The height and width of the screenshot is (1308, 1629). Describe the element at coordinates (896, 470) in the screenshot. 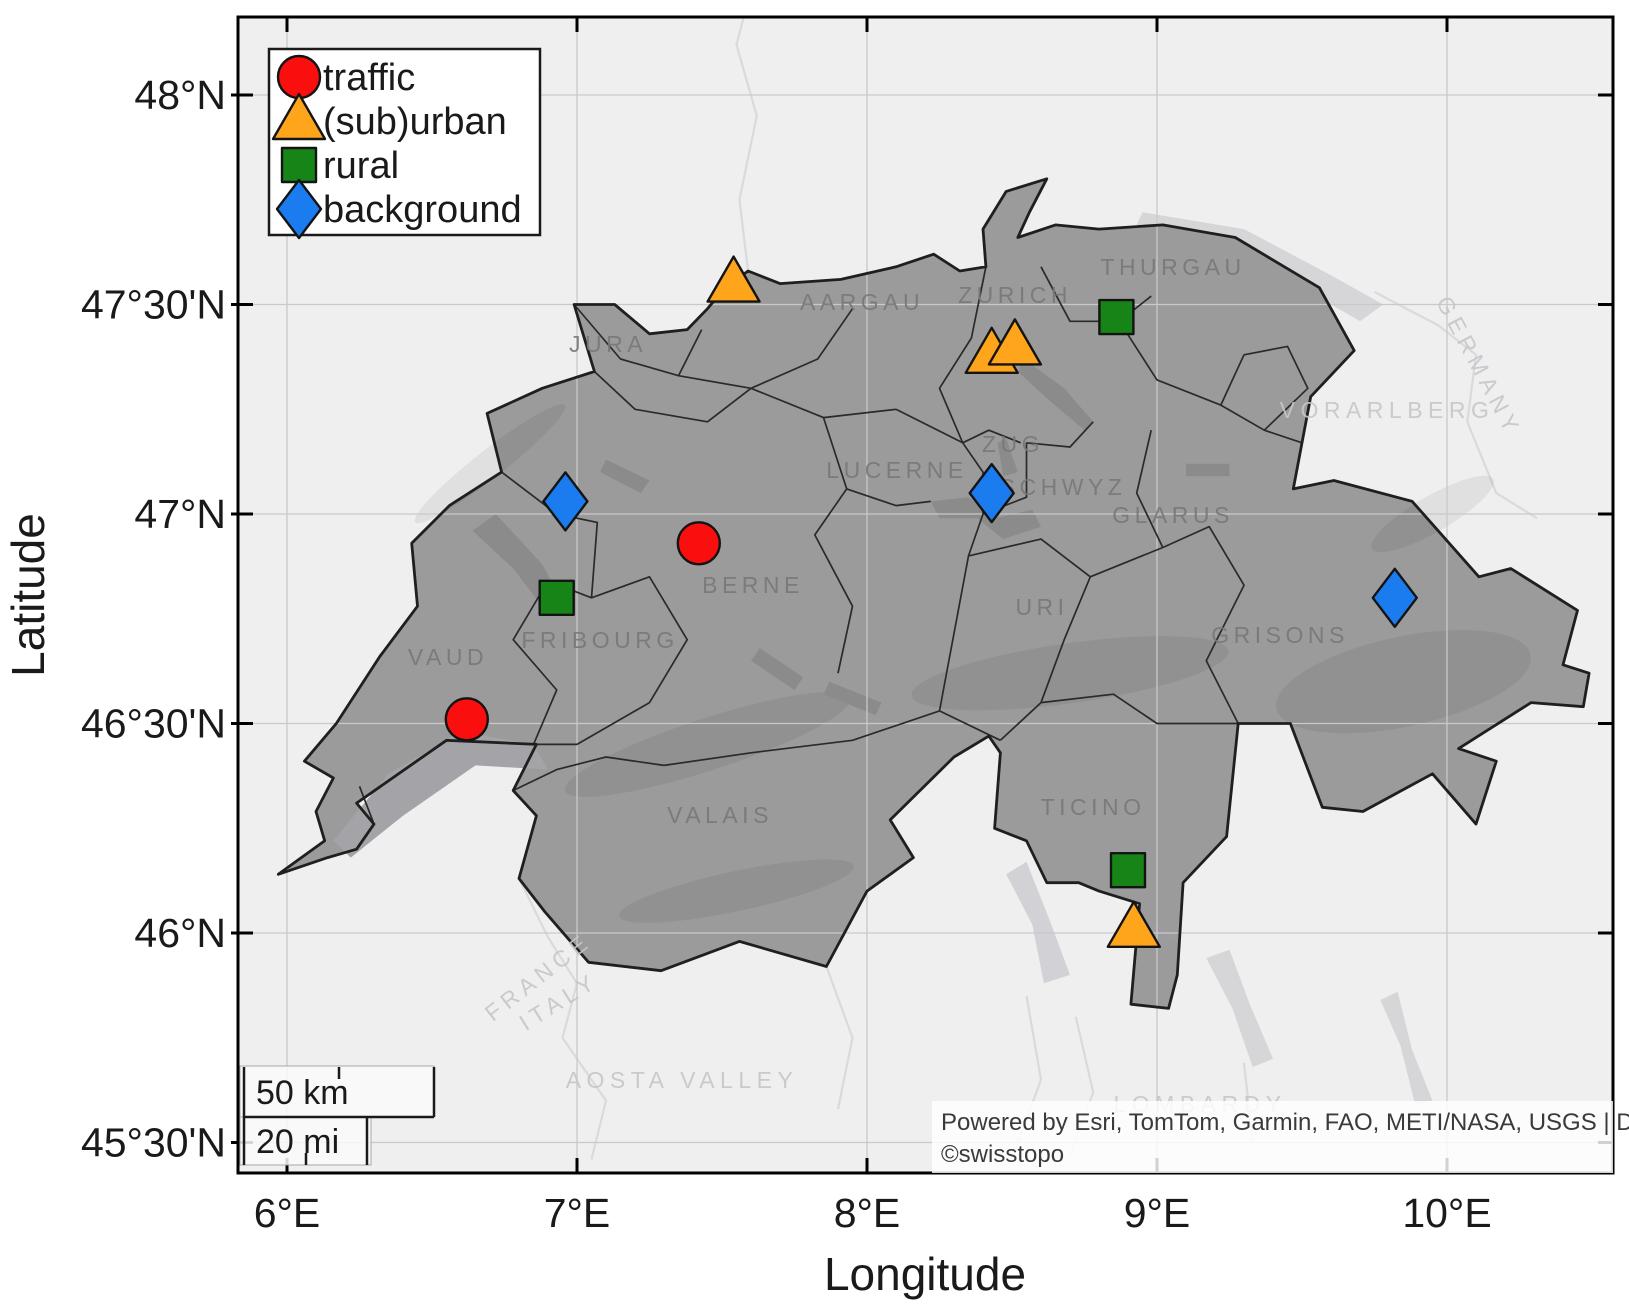

I see `canton-label: LUCERNE` at that location.